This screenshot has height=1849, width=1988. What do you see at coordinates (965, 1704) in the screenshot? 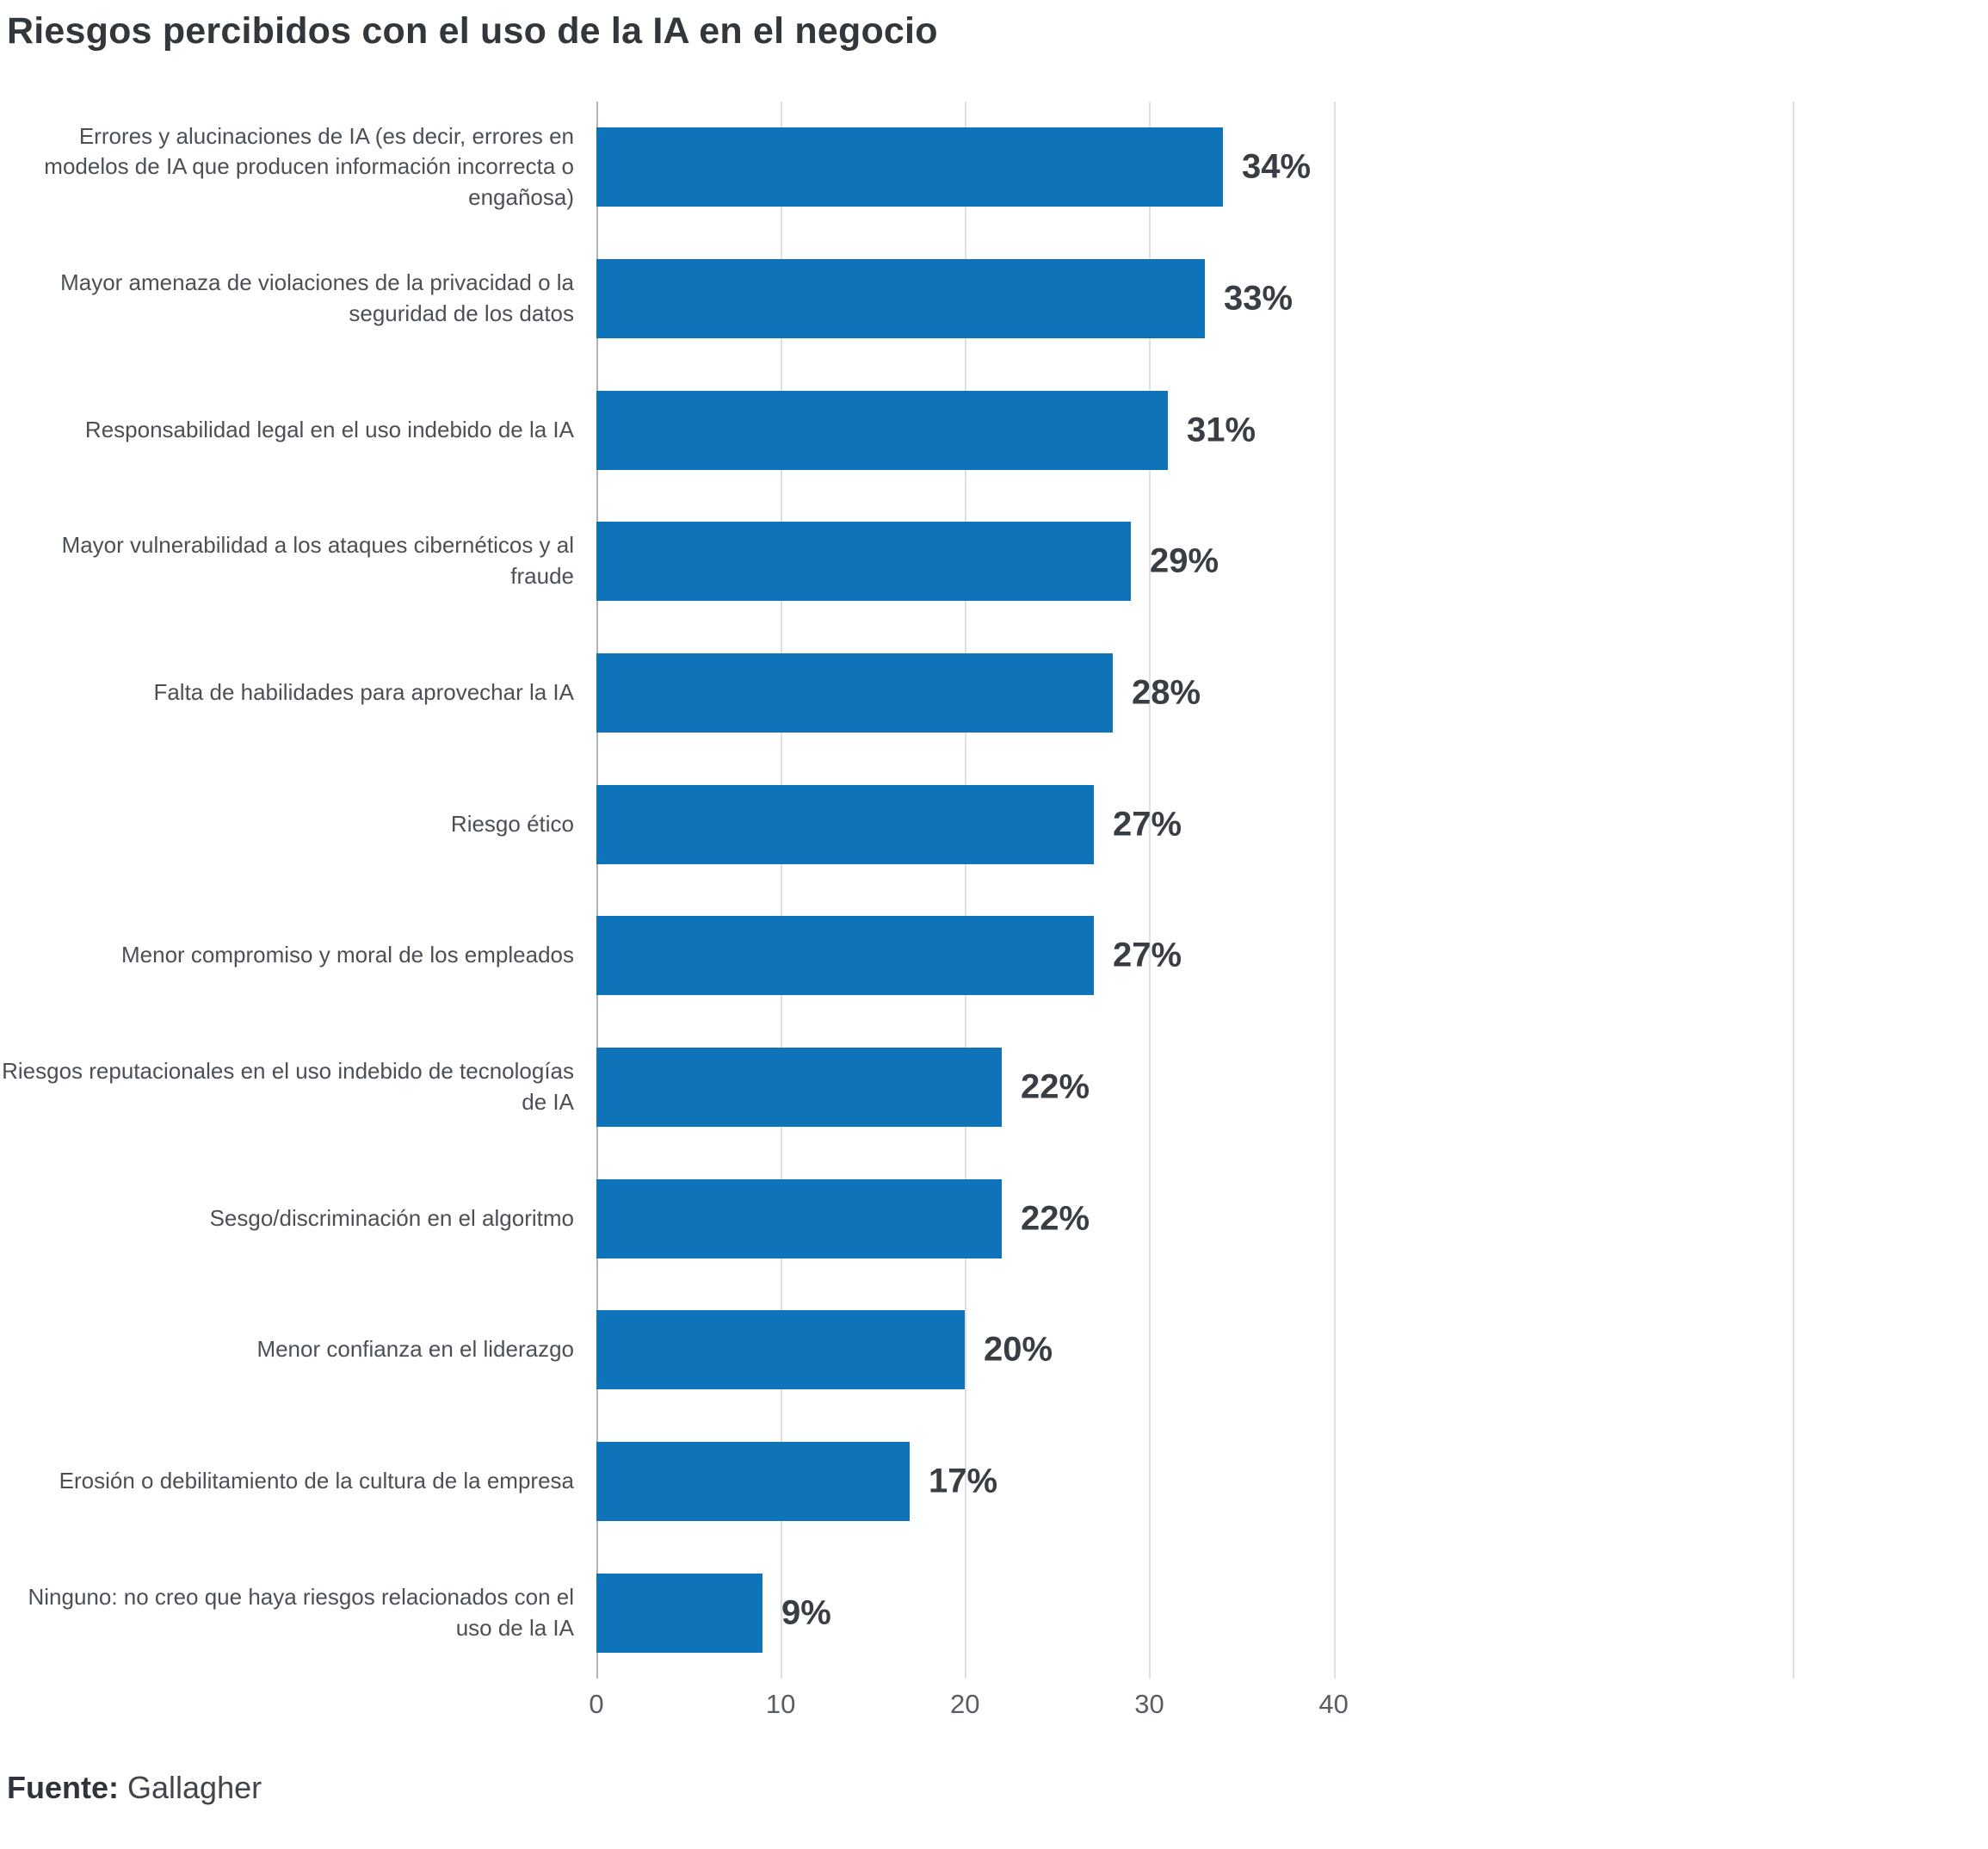
I see `x-axis-tick-label: 20` at bounding box center [965, 1704].